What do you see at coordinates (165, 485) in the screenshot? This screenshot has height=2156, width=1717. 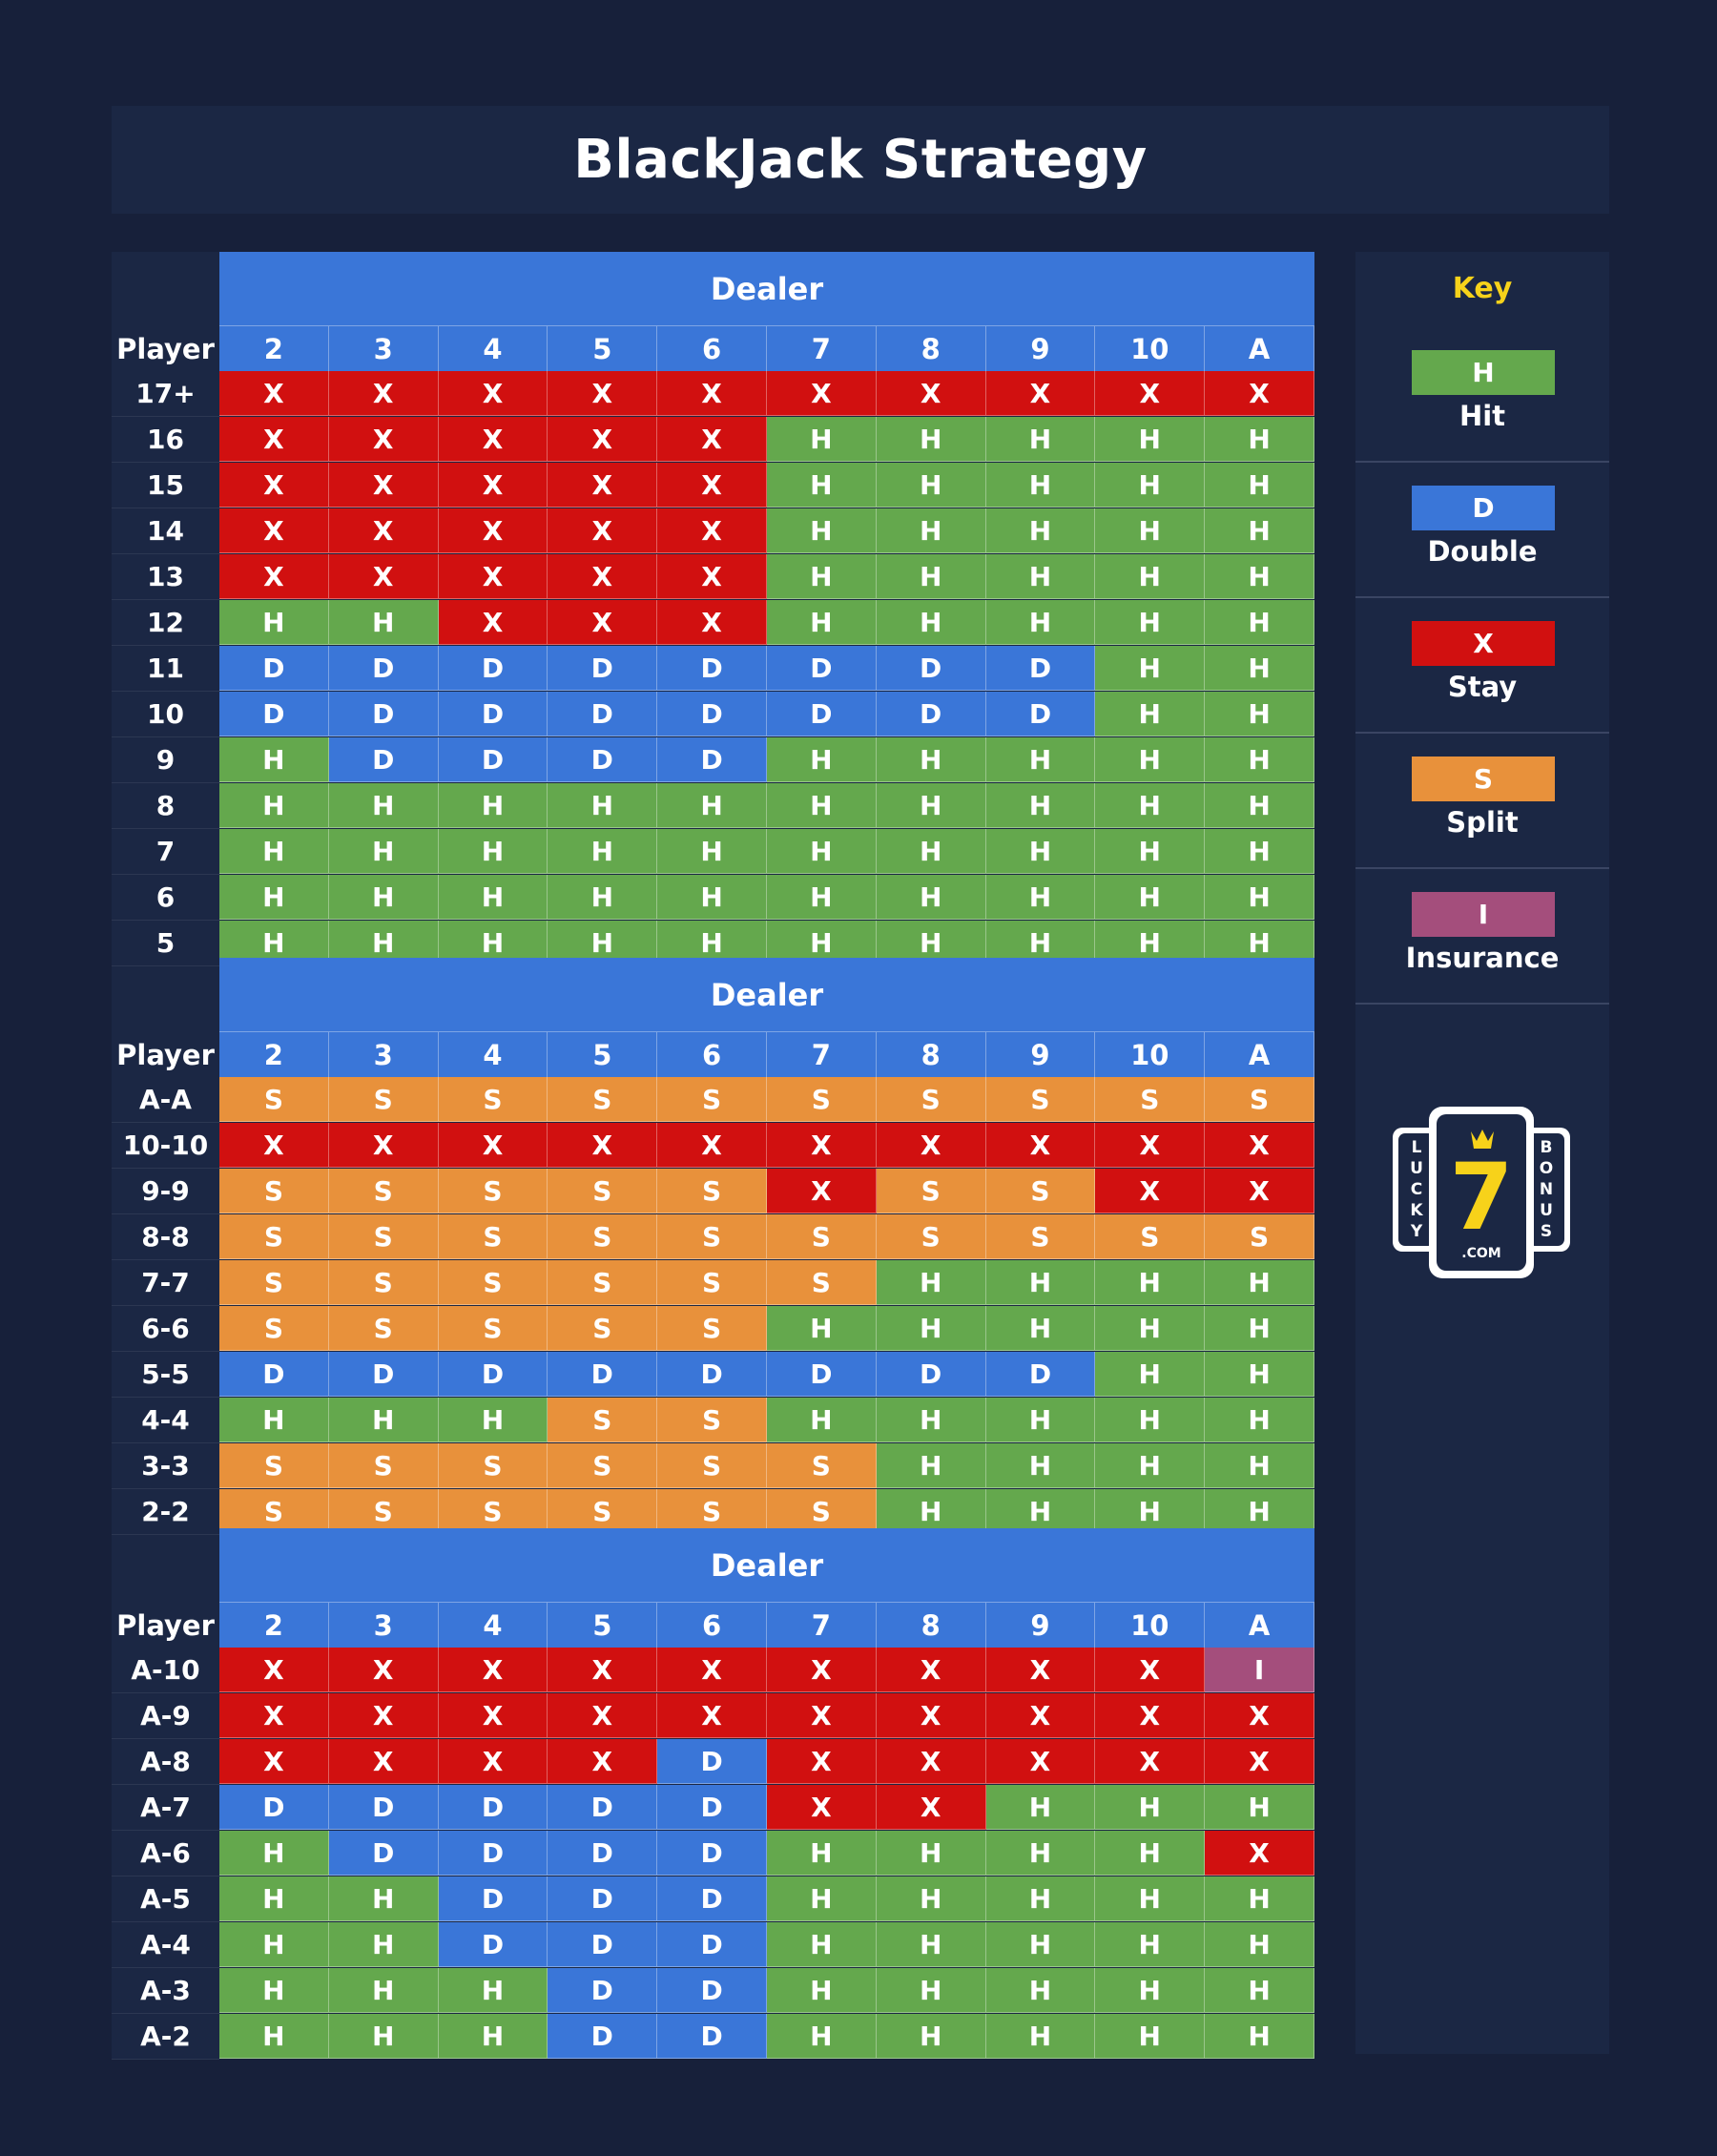 I see `player-hand-label: 15` at bounding box center [165, 485].